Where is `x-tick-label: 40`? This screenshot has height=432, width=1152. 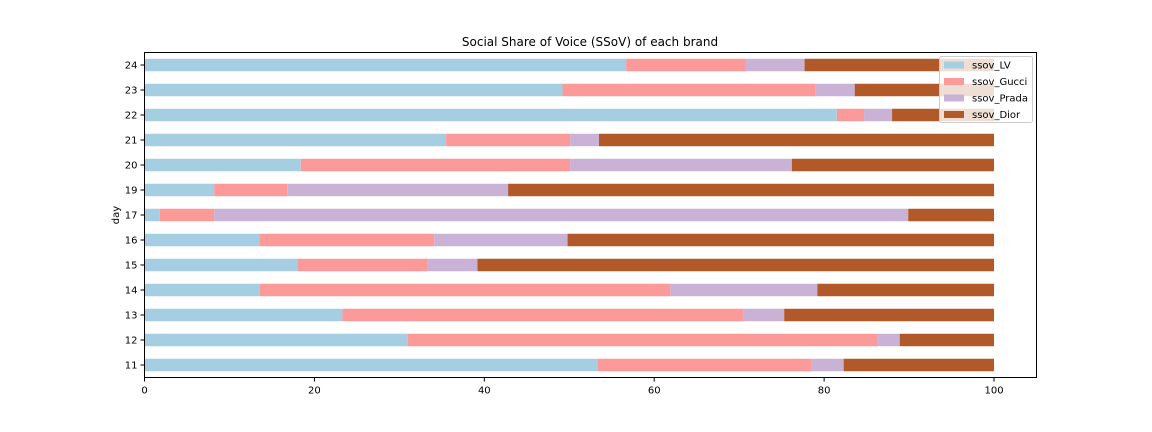
x-tick-label: 40 is located at coordinates (484, 391).